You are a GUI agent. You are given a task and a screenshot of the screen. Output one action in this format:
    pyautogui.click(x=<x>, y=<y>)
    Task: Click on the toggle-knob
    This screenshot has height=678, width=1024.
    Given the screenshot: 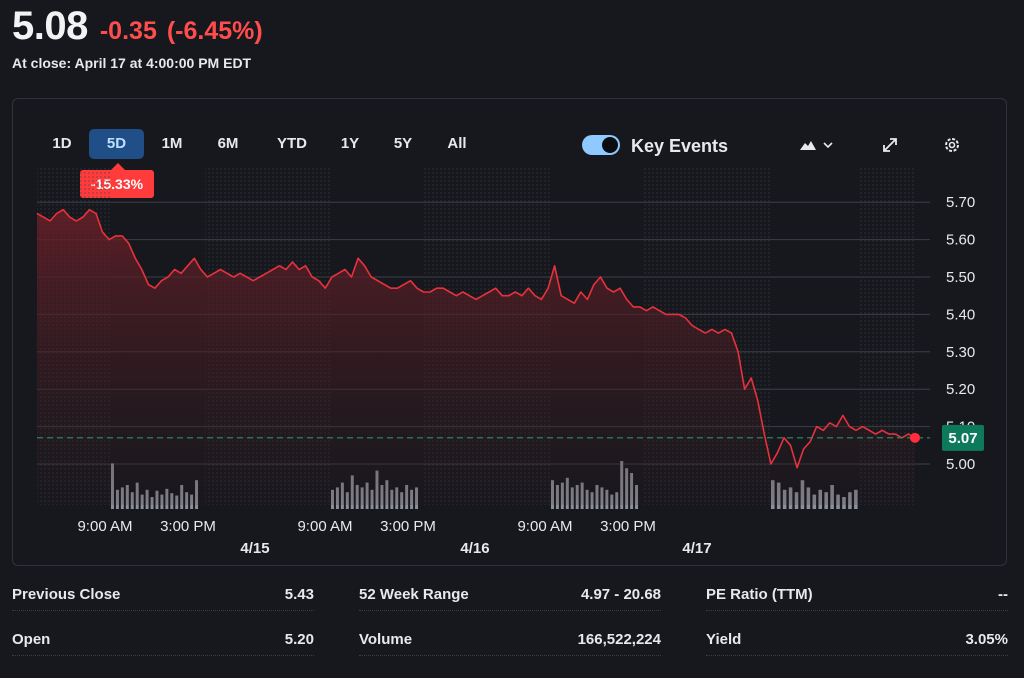 What is the action you would take?
    pyautogui.click(x=610, y=145)
    